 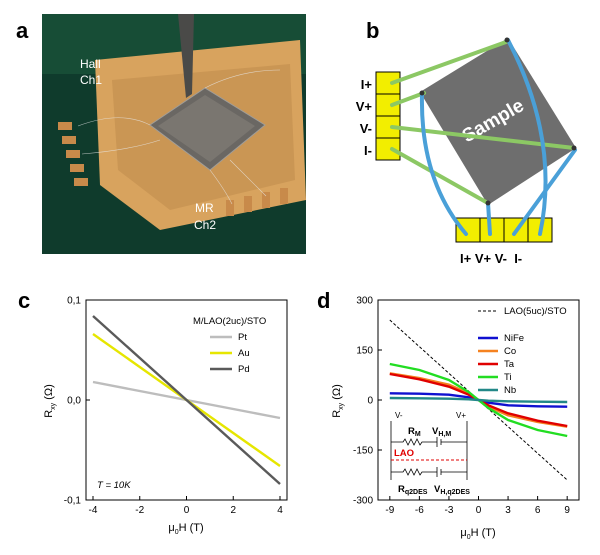 What do you see at coordinates (510, 351) in the screenshot?
I see `legend-label: Co` at bounding box center [510, 351].